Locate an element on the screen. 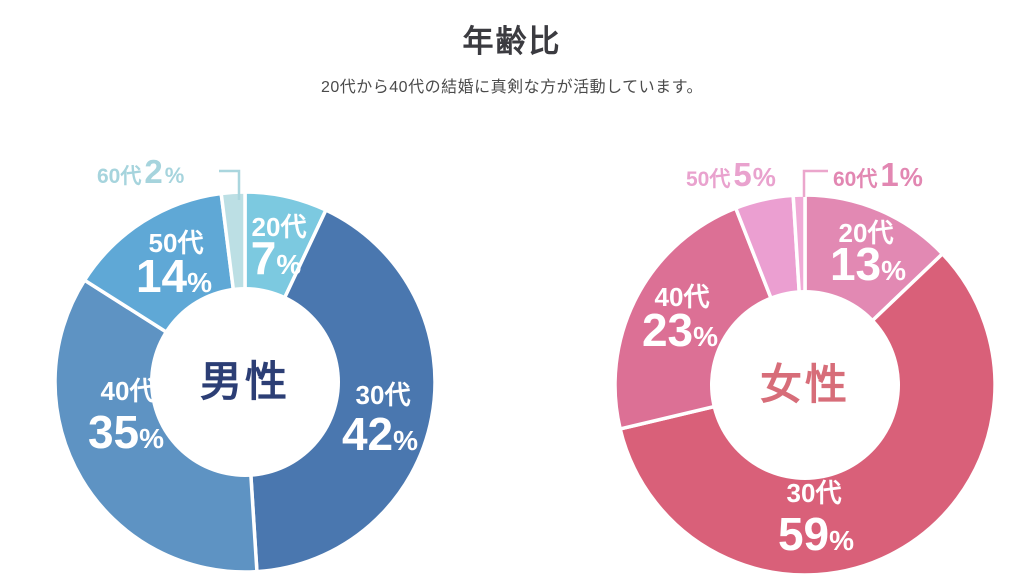  female-50s-callout-label: 50代5% is located at coordinates (731, 174).